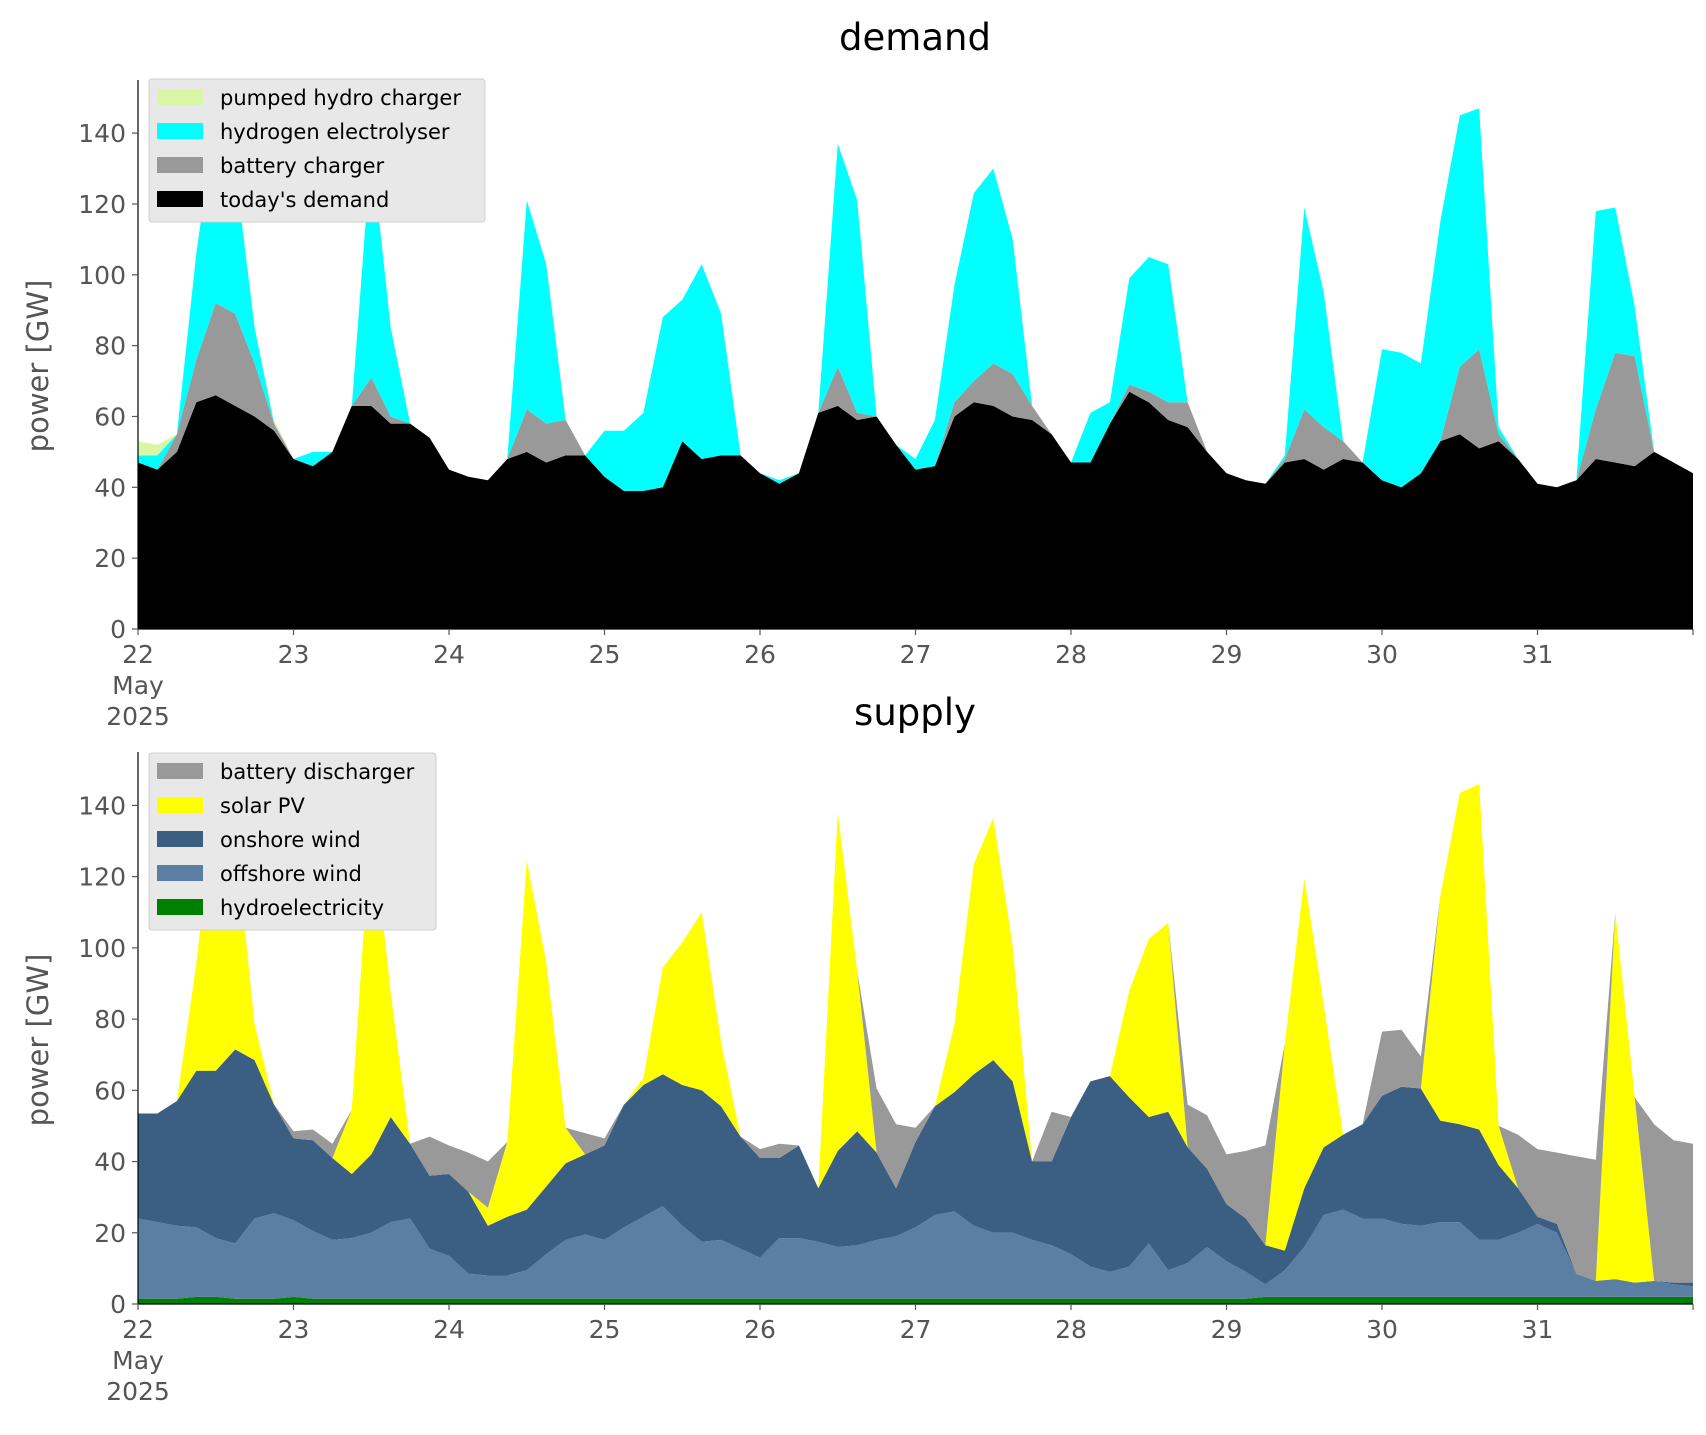 Image resolution: width=1706 pixels, height=1435 pixels. Describe the element at coordinates (102, 877) in the screenshot. I see `supply-y-tick-label: 120` at that location.